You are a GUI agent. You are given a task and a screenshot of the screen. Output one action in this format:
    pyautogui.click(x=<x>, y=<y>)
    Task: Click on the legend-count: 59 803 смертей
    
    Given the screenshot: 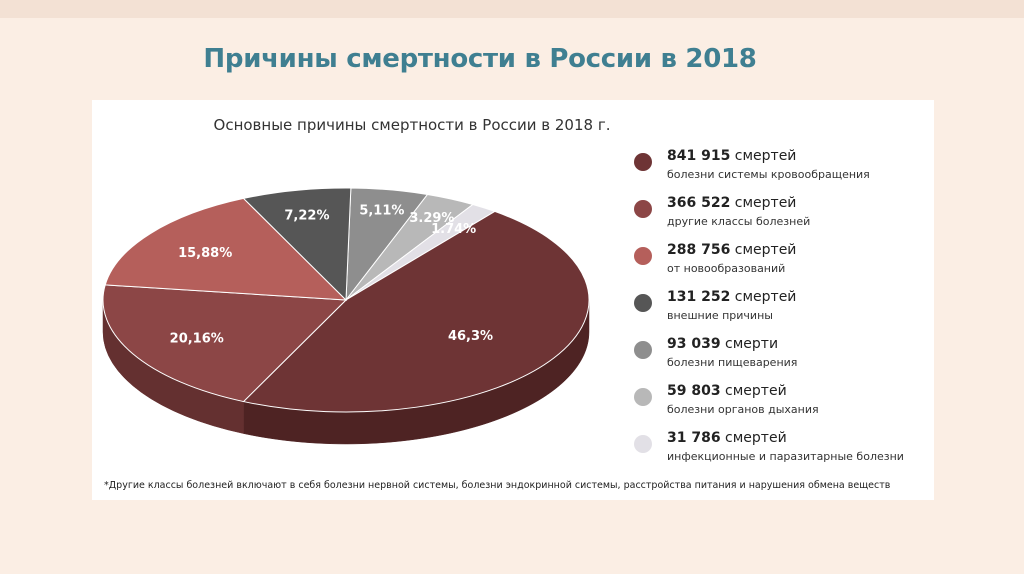 What is the action you would take?
    pyautogui.click(x=727, y=391)
    